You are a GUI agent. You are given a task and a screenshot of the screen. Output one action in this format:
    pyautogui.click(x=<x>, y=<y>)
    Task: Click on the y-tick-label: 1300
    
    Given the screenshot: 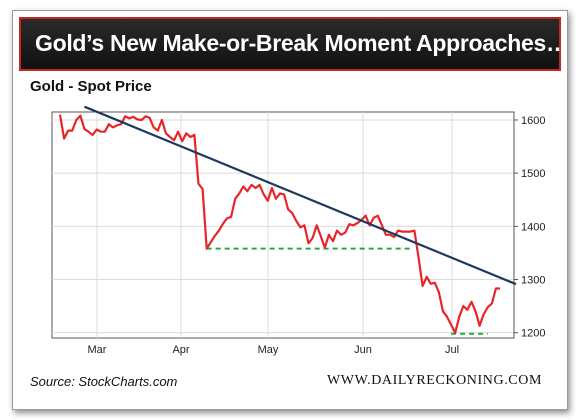 What is the action you would take?
    pyautogui.click(x=533, y=281)
    